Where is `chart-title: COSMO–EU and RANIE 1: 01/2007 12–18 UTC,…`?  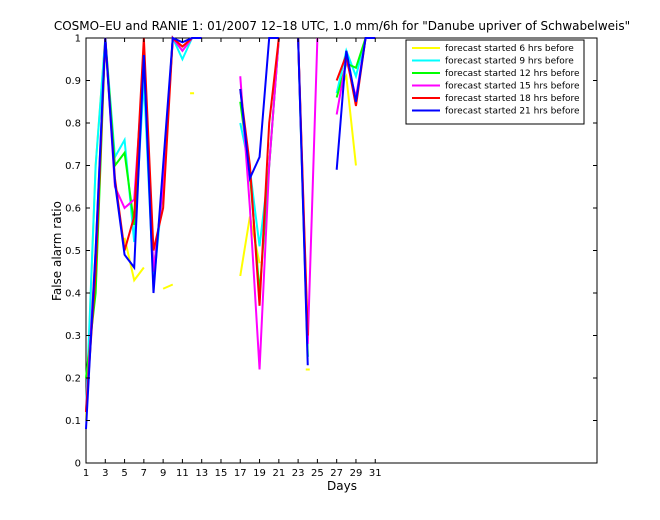 chart-title: COSMO–EU and RANIE 1: 01/2007 12–18 UTC,… is located at coordinates (342, 26).